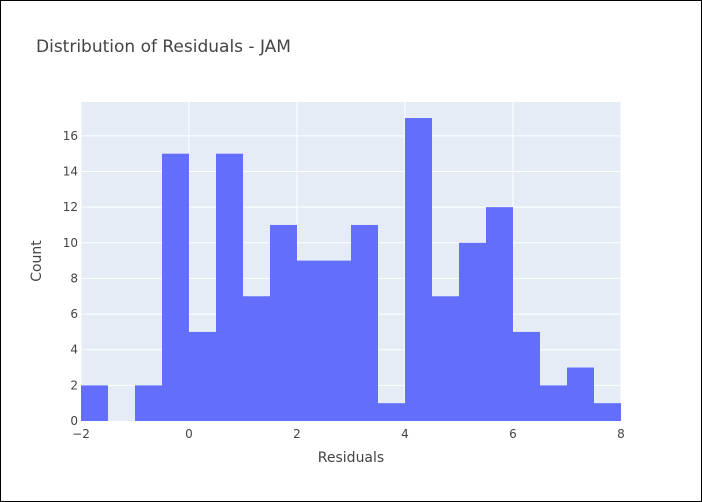  What do you see at coordinates (513, 434) in the screenshot?
I see `x-tick-label: 6` at bounding box center [513, 434].